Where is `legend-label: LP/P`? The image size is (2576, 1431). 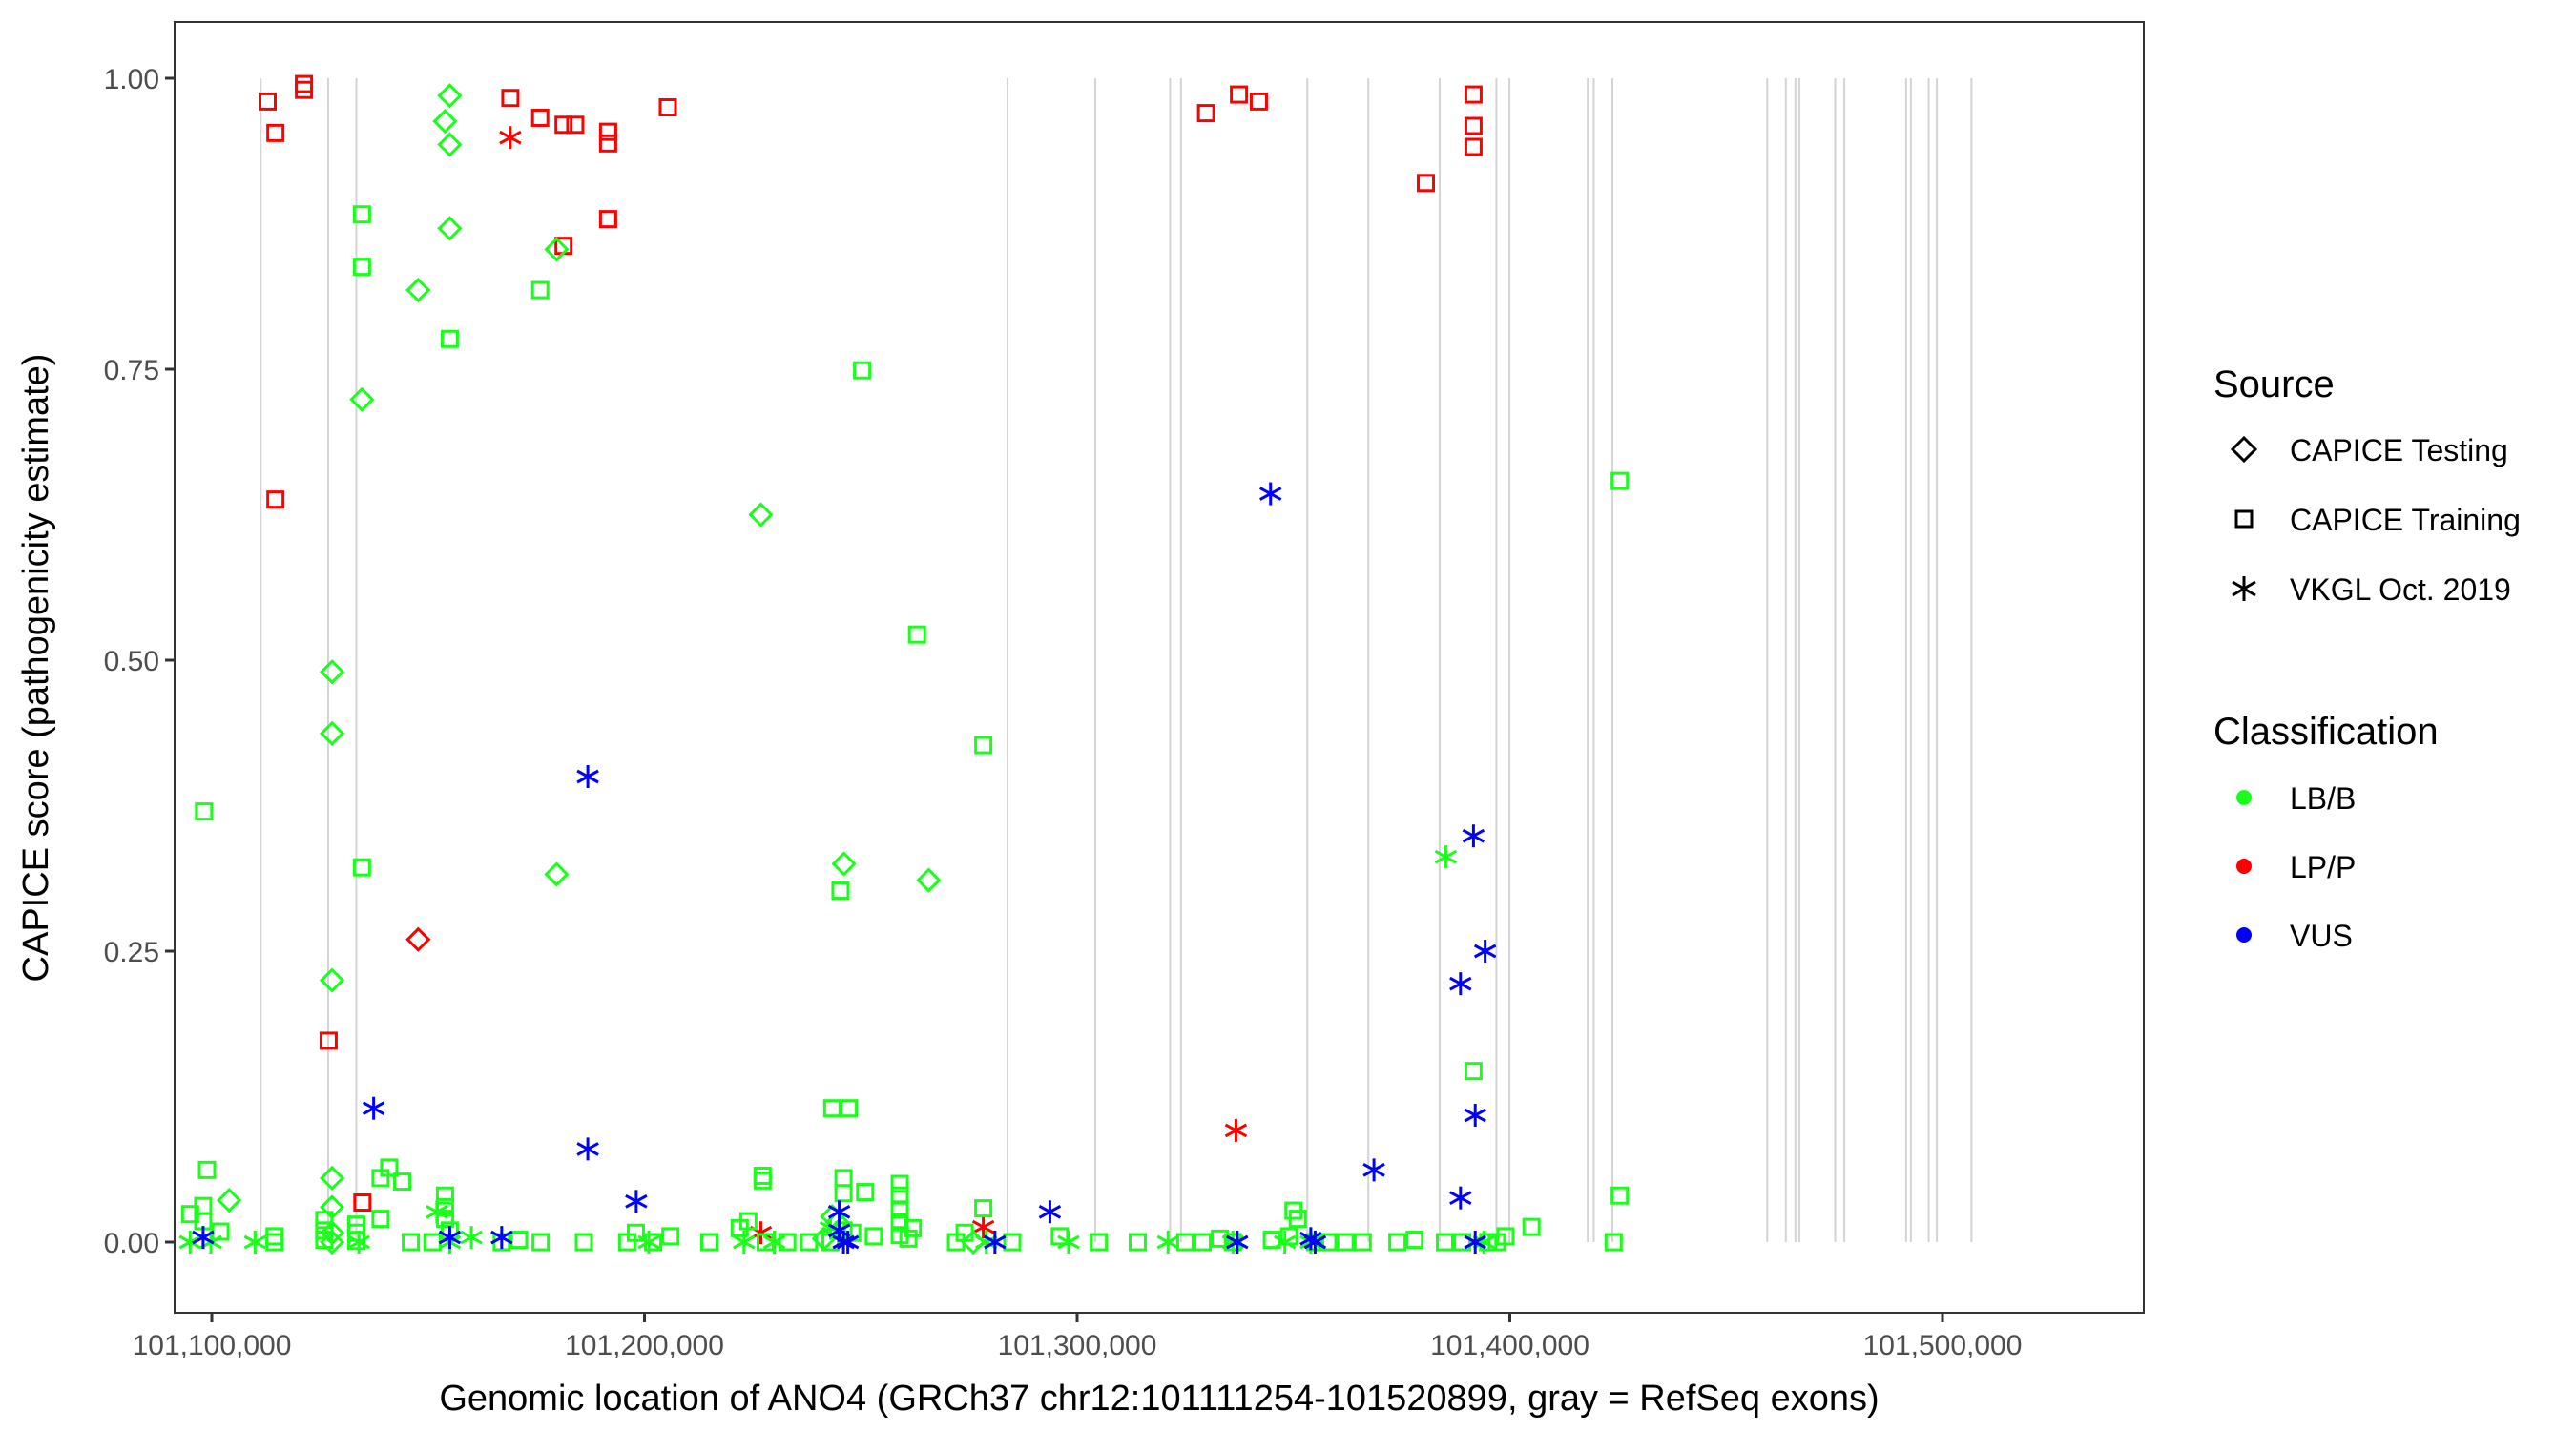
legend-label: LP/P is located at coordinates (2323, 867).